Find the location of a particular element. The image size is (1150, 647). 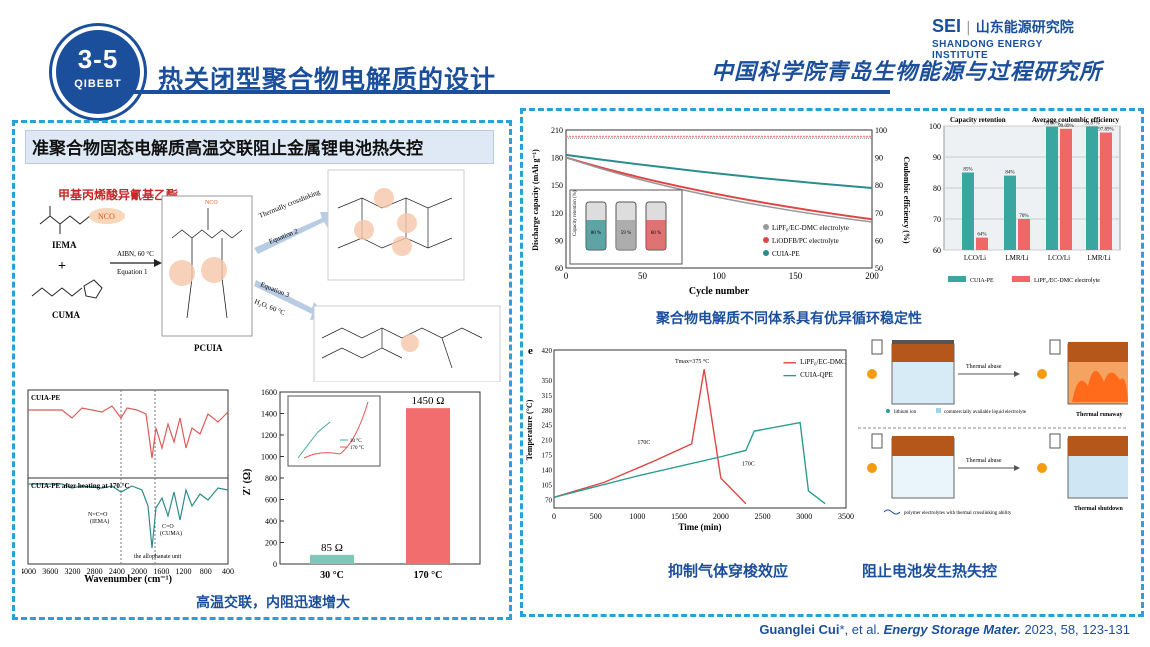

schematic-caption: 阻止电池发生热失控 is located at coordinates (930, 571).